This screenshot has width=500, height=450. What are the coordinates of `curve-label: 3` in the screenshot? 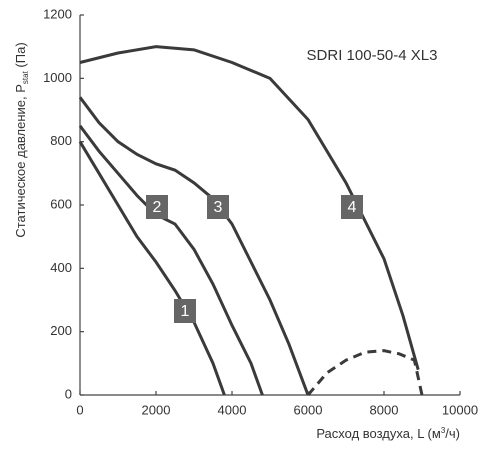 It's located at (218, 207).